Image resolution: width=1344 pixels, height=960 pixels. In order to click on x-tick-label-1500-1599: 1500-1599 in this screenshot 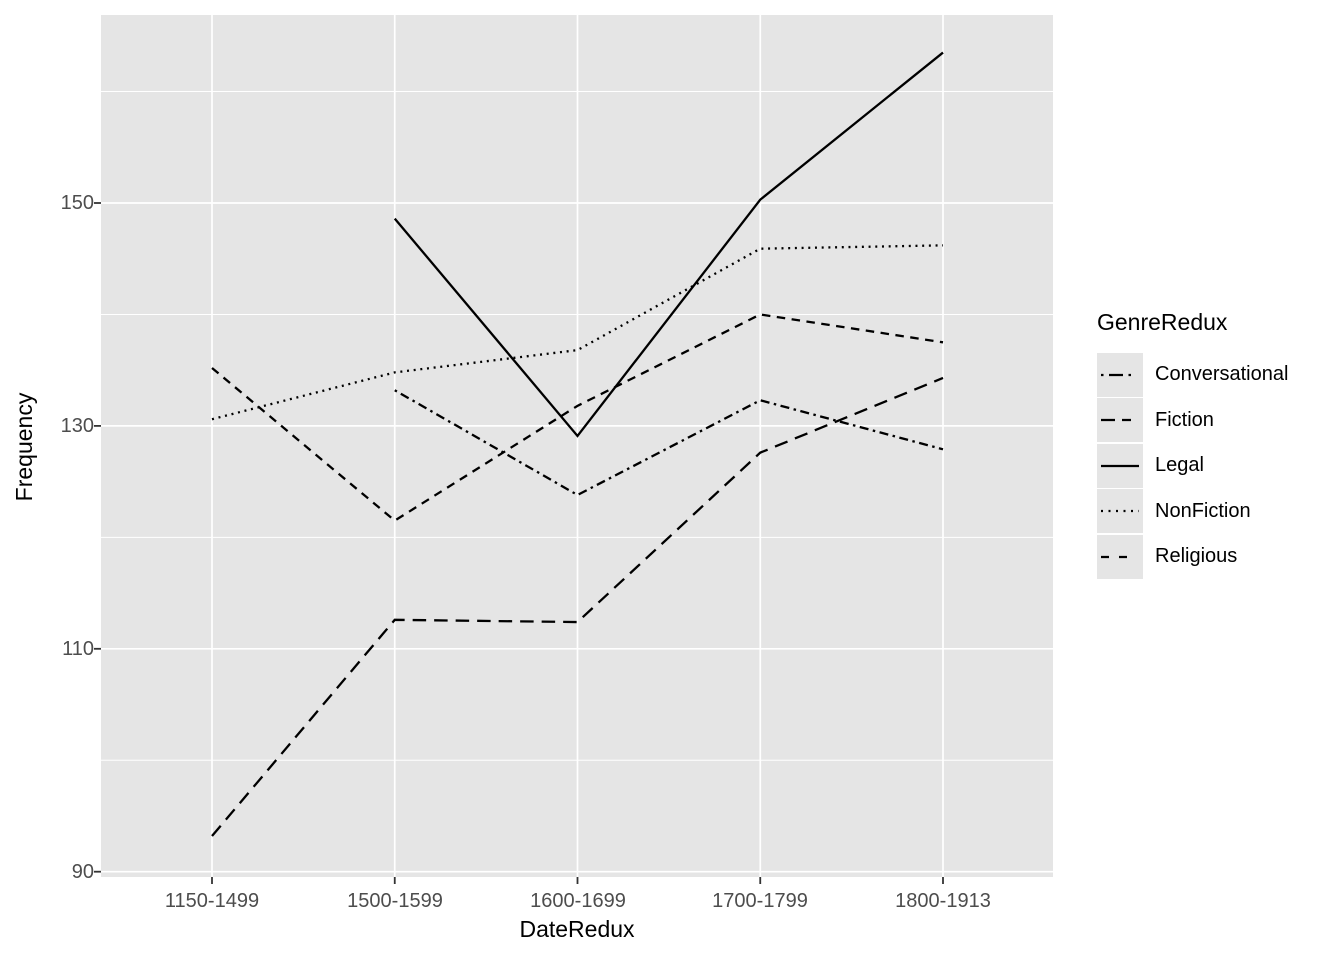, I will do `click(395, 901)`.